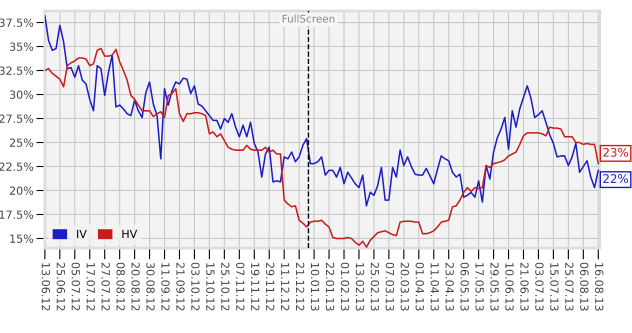 The width and height of the screenshot is (632, 333). I want to click on x-tick-label: 11.09.12, so click(165, 286).